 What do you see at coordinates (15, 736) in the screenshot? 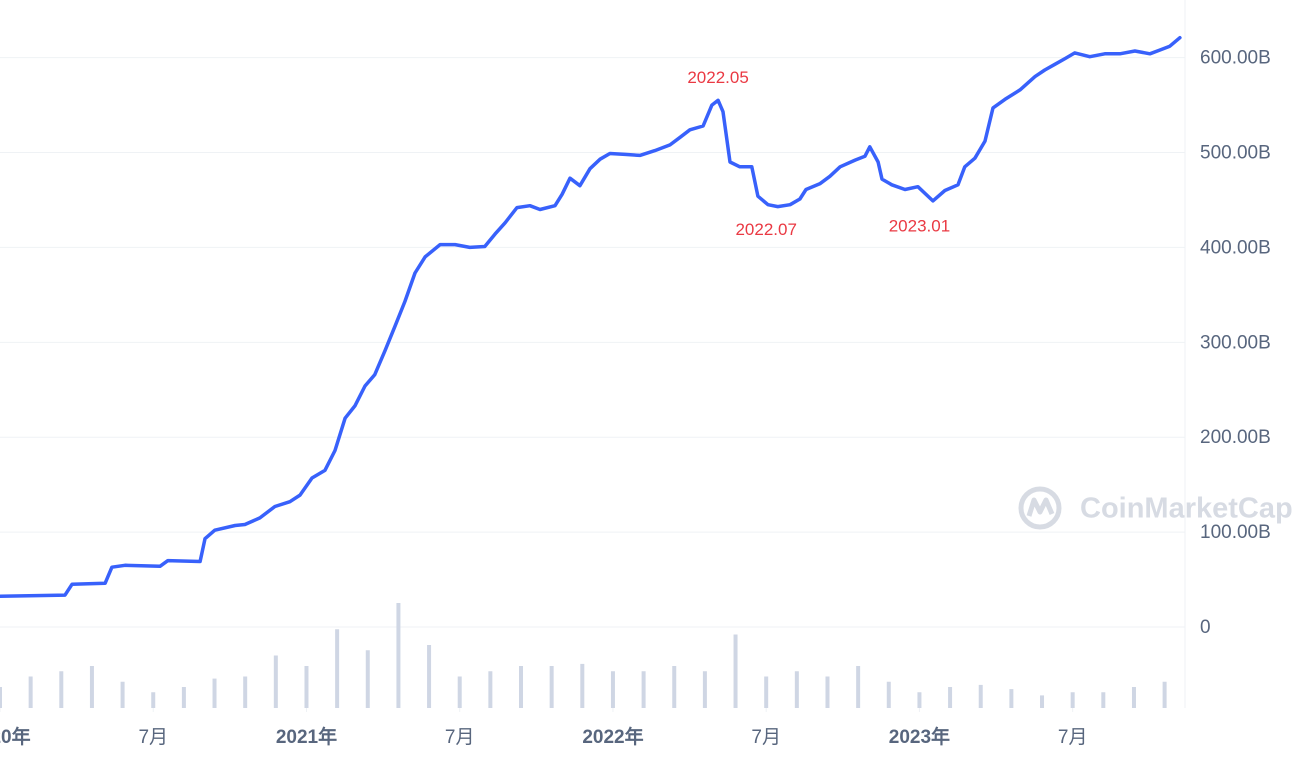
I see `x-tick-label: 2020年` at bounding box center [15, 736].